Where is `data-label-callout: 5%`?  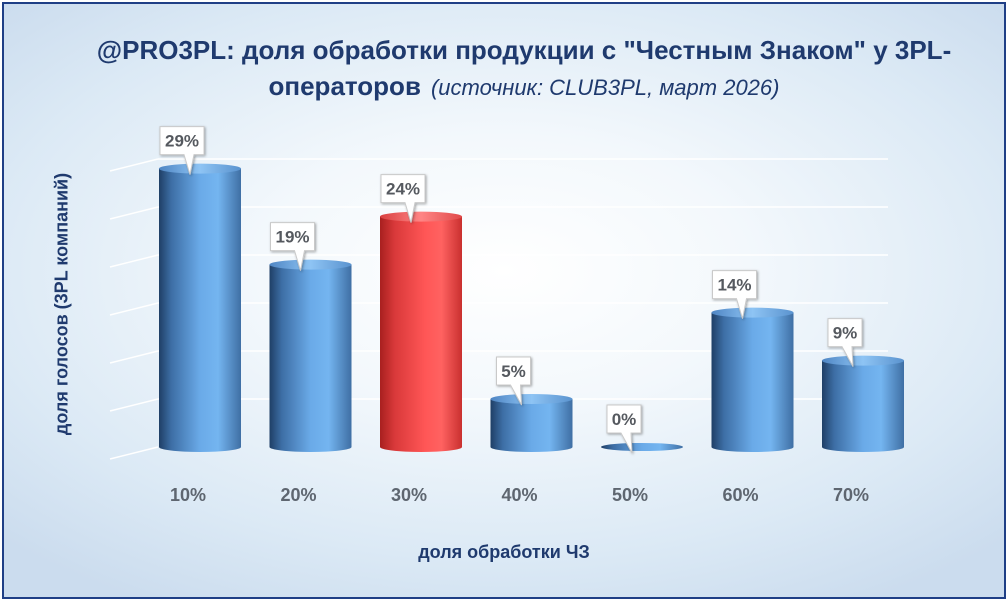
data-label-callout: 5% is located at coordinates (513, 381).